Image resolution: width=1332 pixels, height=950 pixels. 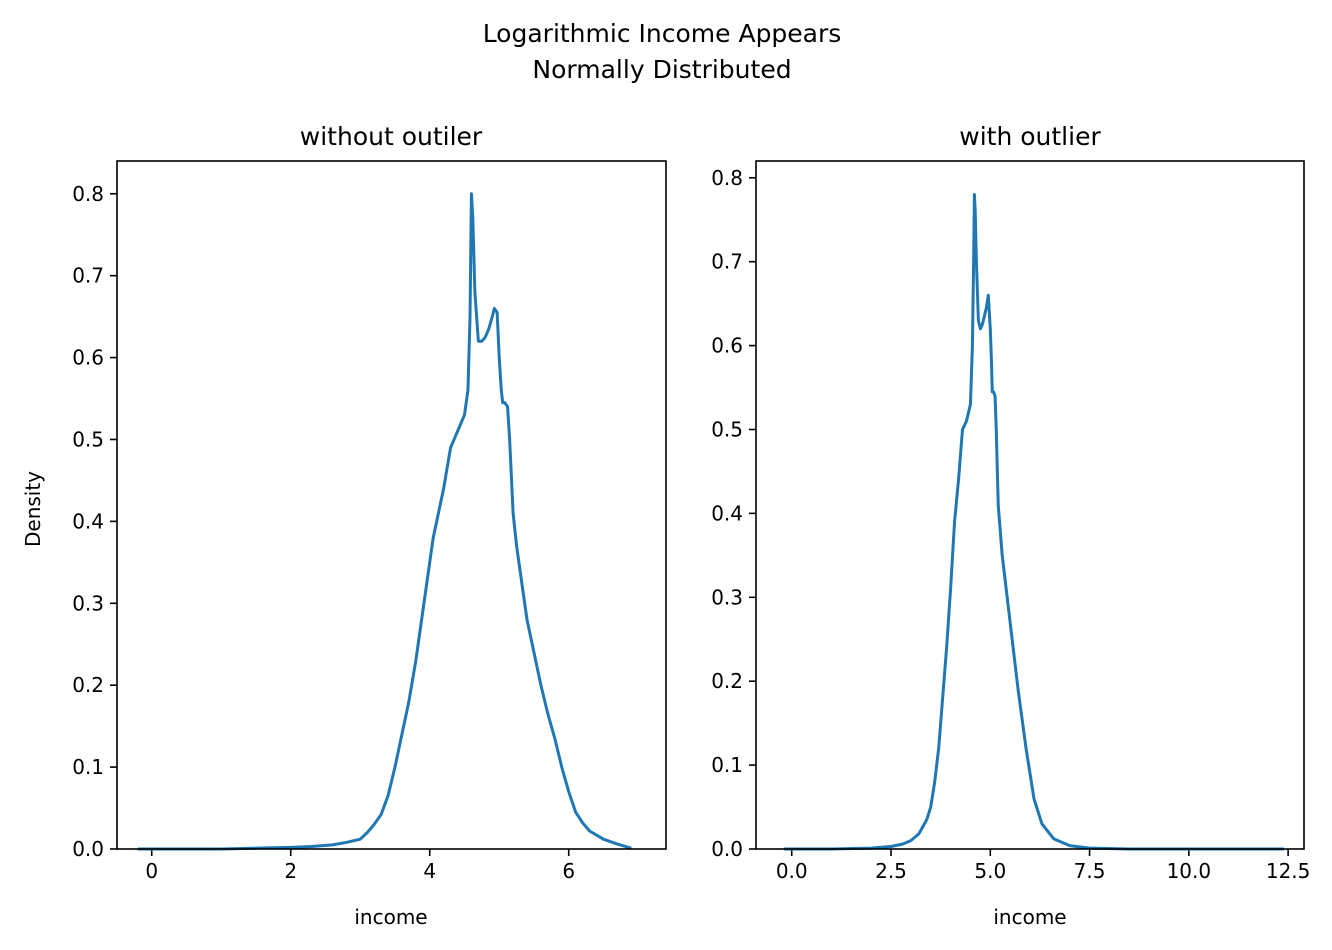 I want to click on figure-title-line-2: Normally Distributed, so click(x=661, y=69).